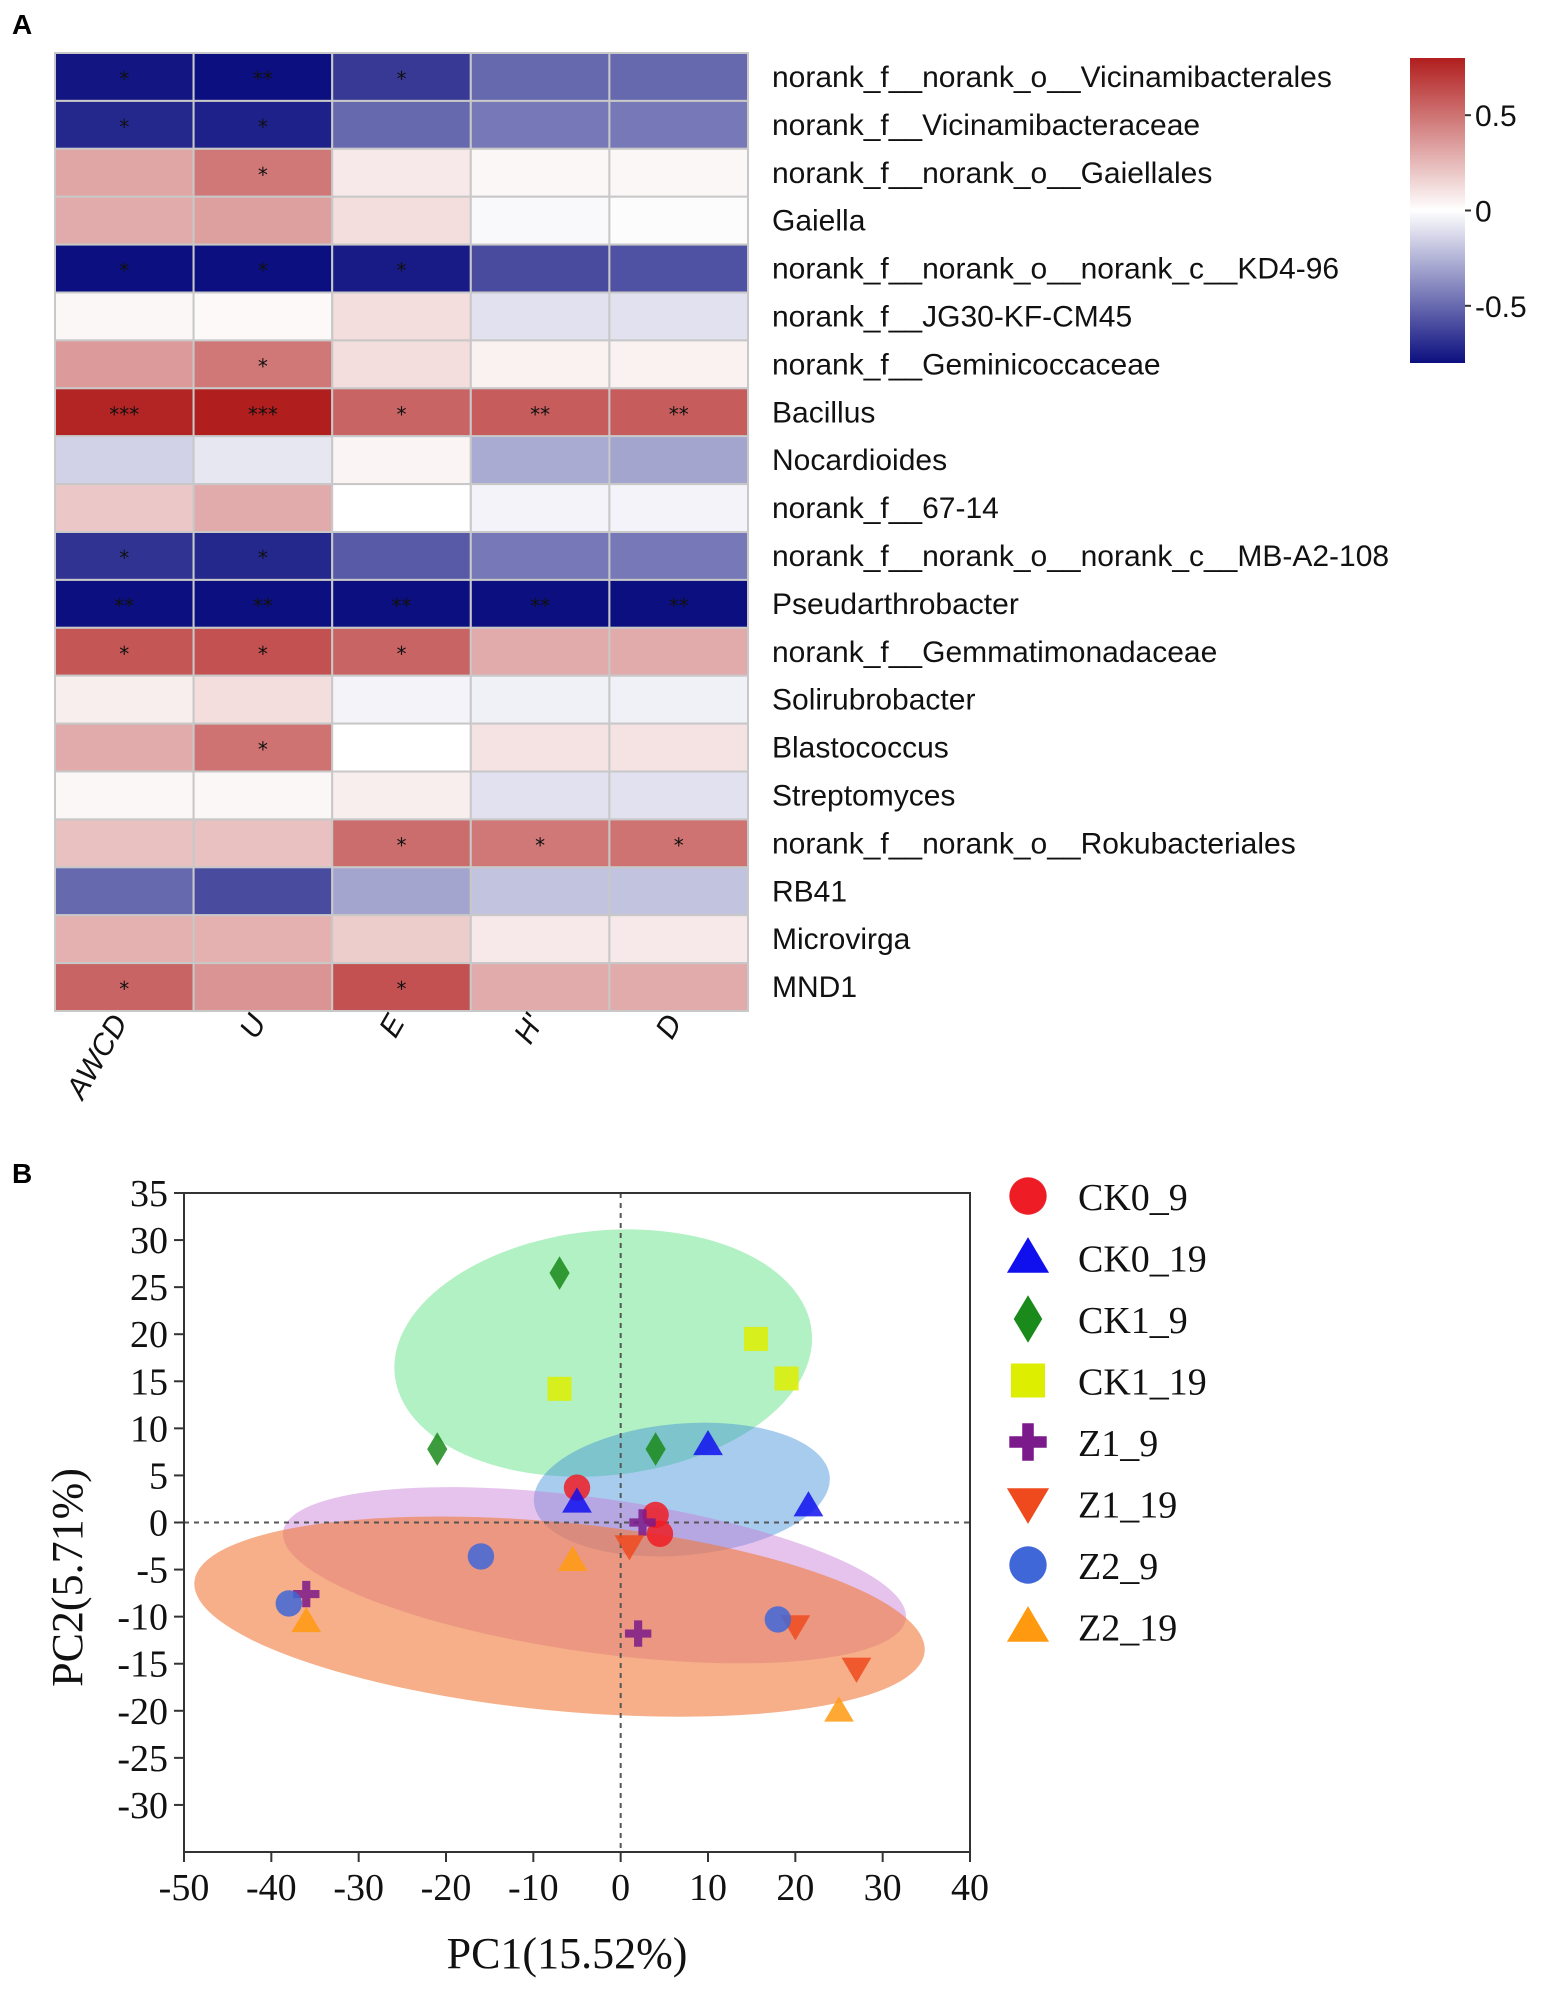 This screenshot has height=1992, width=1562. Describe the element at coordinates (1468, 210) in the screenshot. I see `heatmap-colorbar: 0.5 0 -0.5` at that location.